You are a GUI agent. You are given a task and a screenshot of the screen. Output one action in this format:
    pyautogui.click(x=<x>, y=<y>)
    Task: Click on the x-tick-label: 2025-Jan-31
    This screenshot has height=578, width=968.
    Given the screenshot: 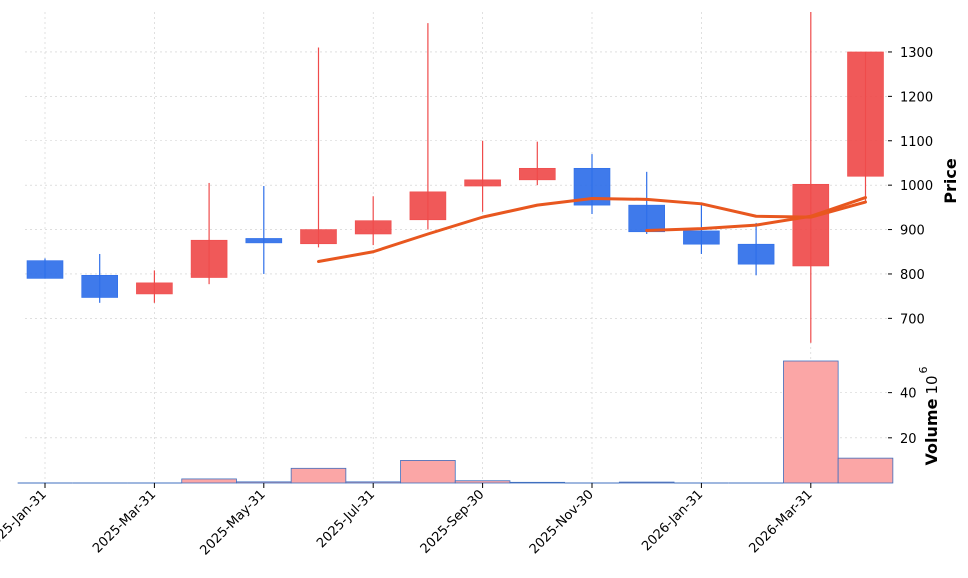 What is the action you would take?
    pyautogui.click(x=25, y=520)
    